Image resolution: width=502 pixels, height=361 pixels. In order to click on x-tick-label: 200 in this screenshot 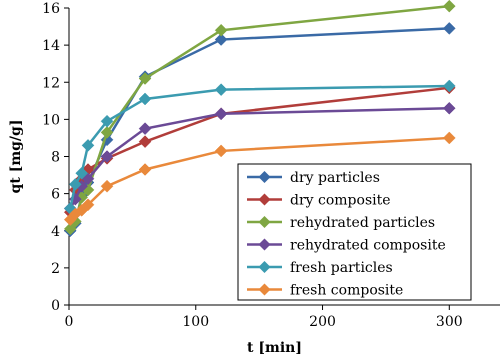, I will do `click(322, 322)`.